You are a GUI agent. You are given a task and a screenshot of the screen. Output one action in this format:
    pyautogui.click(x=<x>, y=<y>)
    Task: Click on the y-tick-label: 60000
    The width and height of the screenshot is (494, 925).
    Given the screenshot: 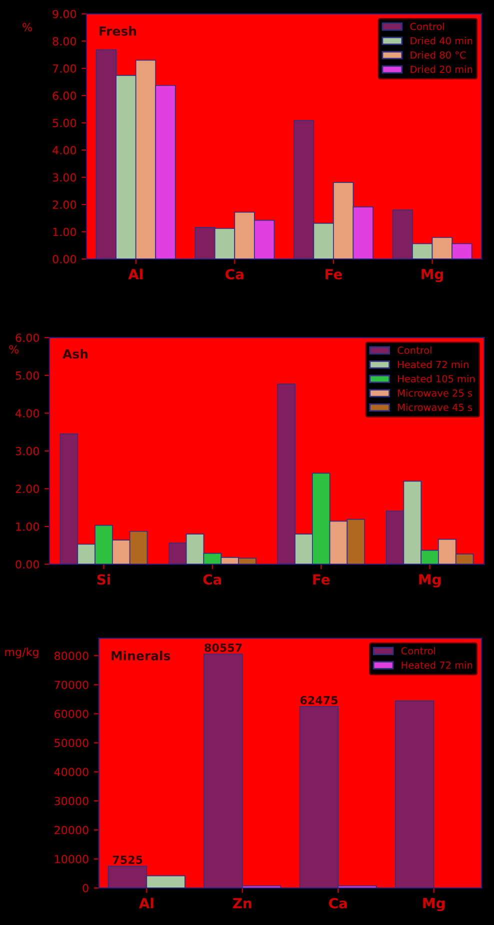 What is the action you would take?
    pyautogui.click(x=71, y=714)
    